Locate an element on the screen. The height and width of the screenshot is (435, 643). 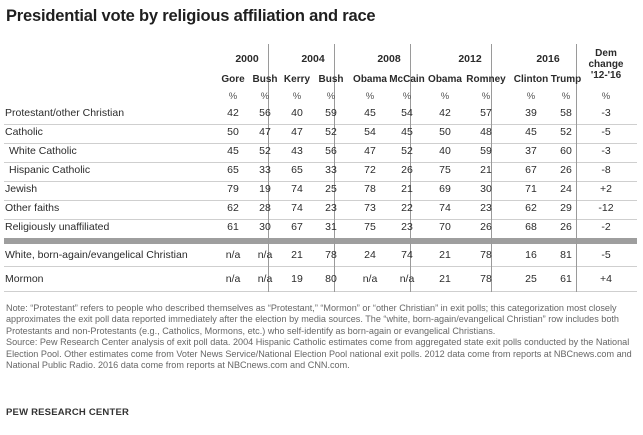
year-header: 2016 is located at coordinates (548, 59).